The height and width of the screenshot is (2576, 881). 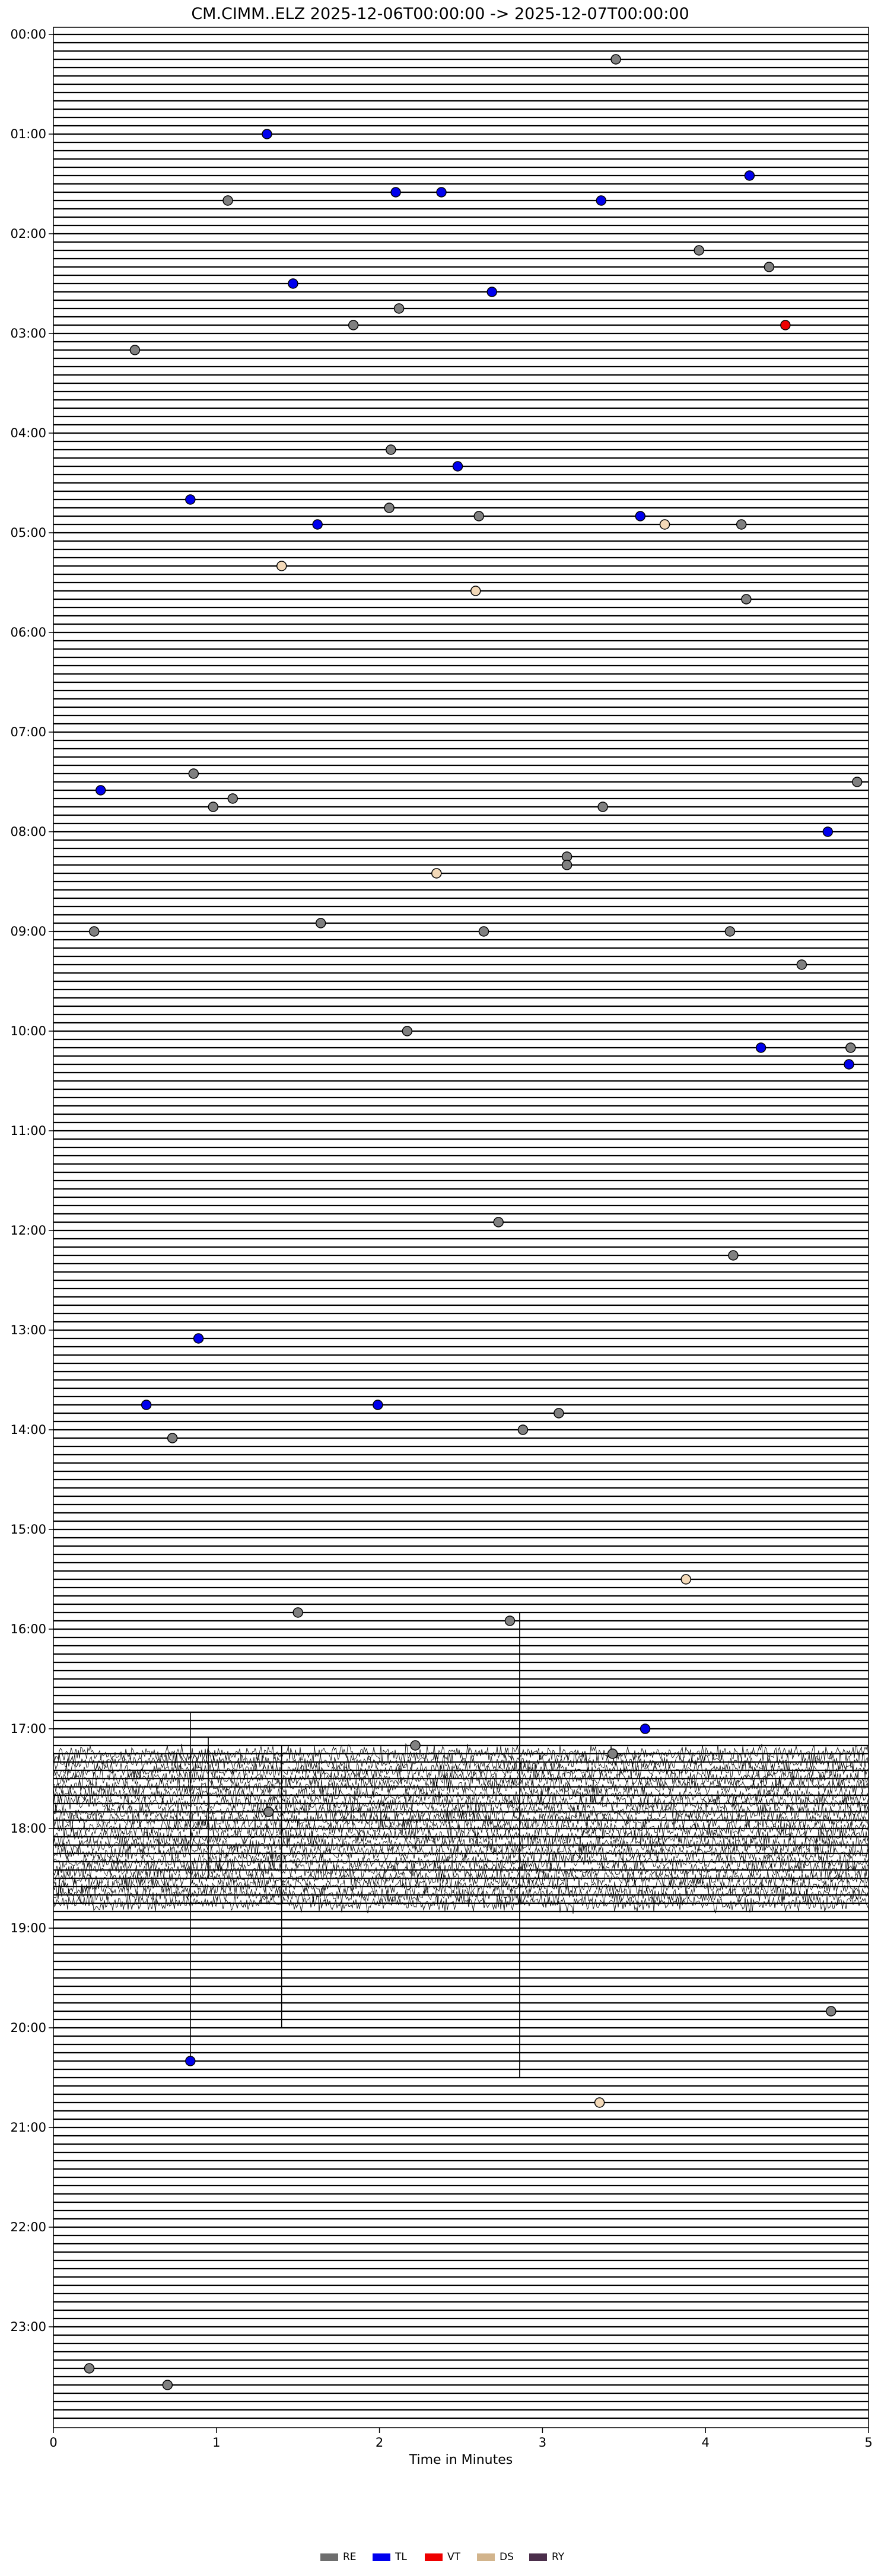 What do you see at coordinates (53, 2442) in the screenshot?
I see `x-tick-label: 0` at bounding box center [53, 2442].